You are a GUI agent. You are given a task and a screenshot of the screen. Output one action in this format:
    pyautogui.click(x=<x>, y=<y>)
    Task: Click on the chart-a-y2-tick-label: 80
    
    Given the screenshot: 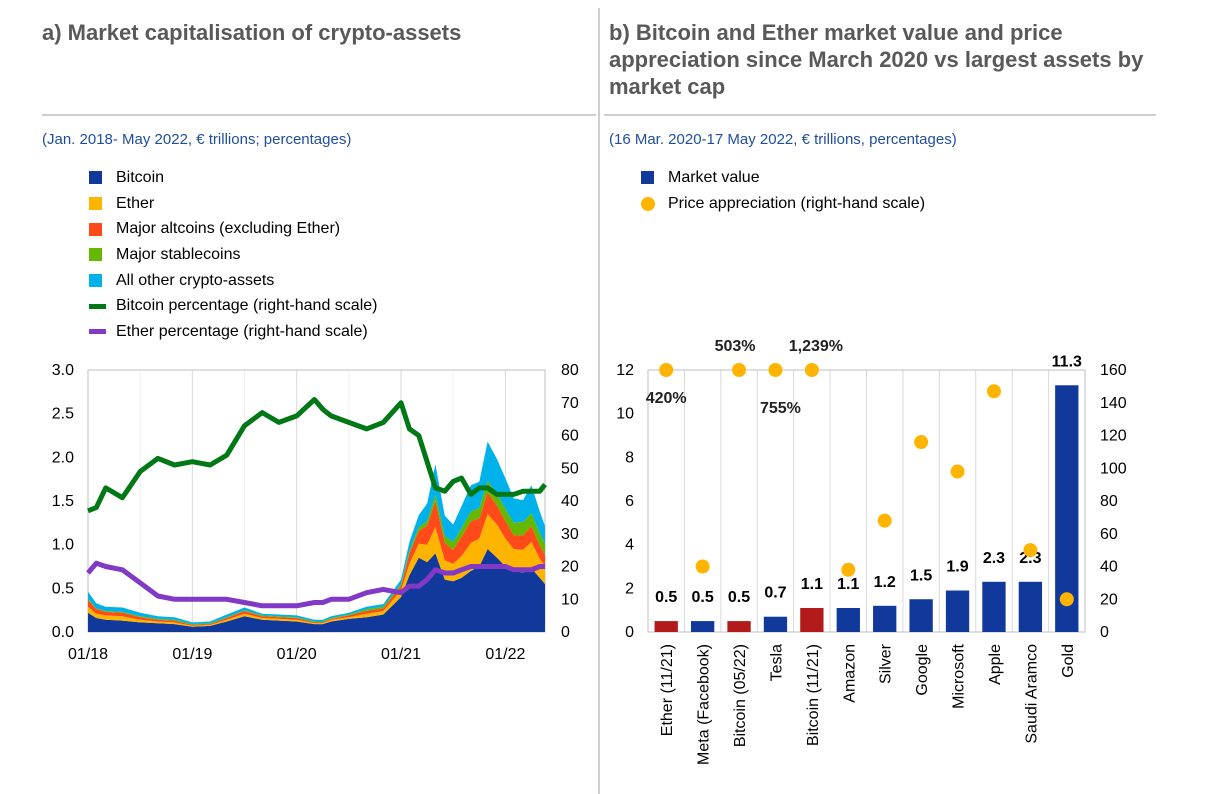 What is the action you would take?
    pyautogui.click(x=570, y=370)
    